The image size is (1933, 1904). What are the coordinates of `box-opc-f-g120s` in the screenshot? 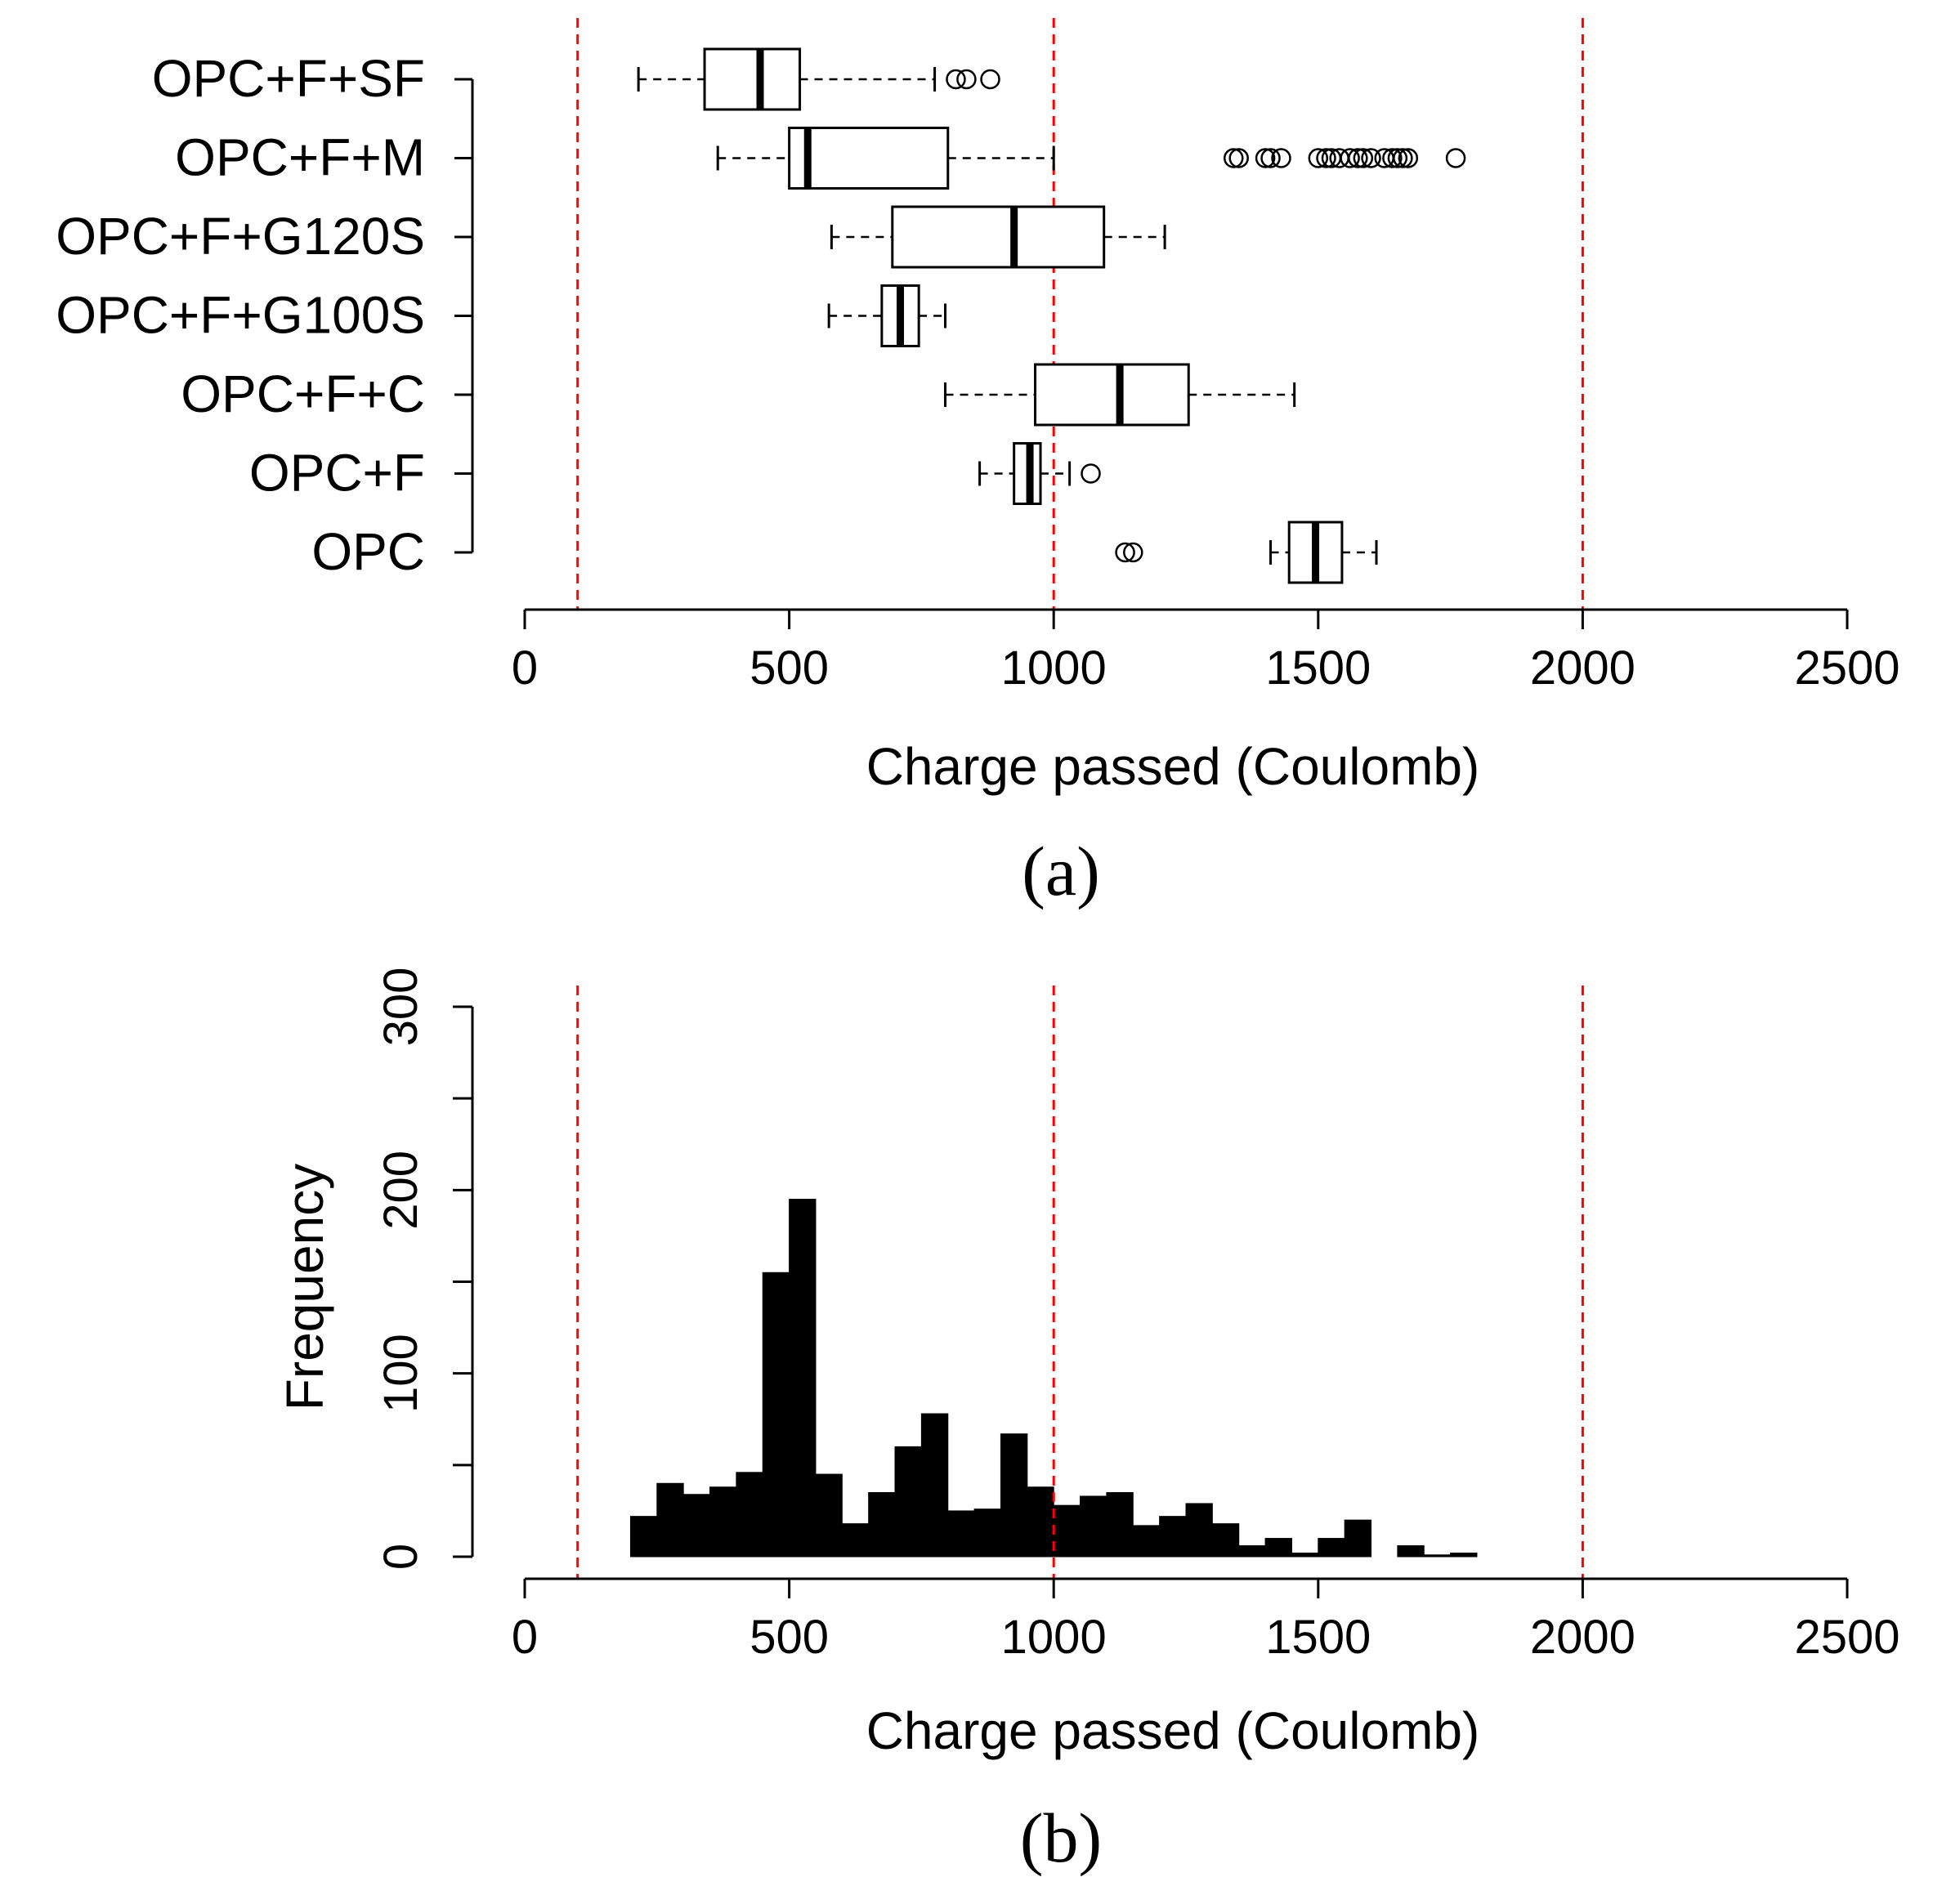 It's located at (998, 237).